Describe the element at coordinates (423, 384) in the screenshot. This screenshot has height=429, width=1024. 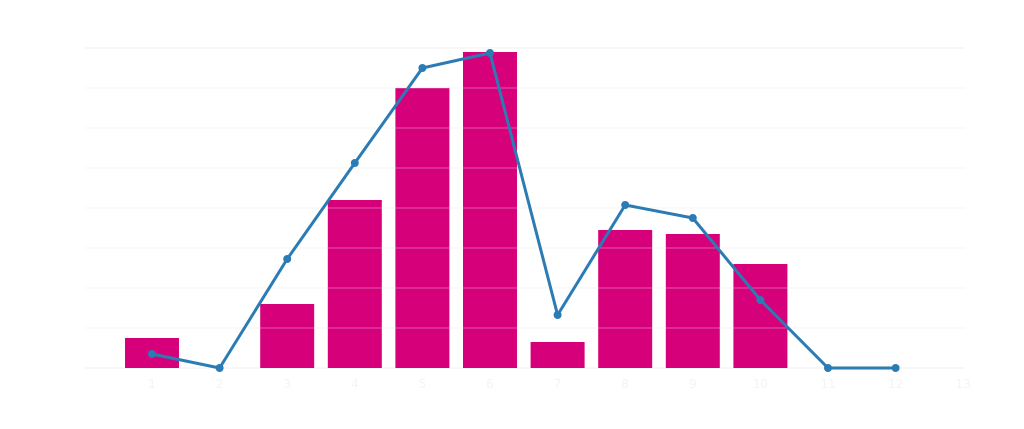
I see `x-tick-label: 5` at that location.